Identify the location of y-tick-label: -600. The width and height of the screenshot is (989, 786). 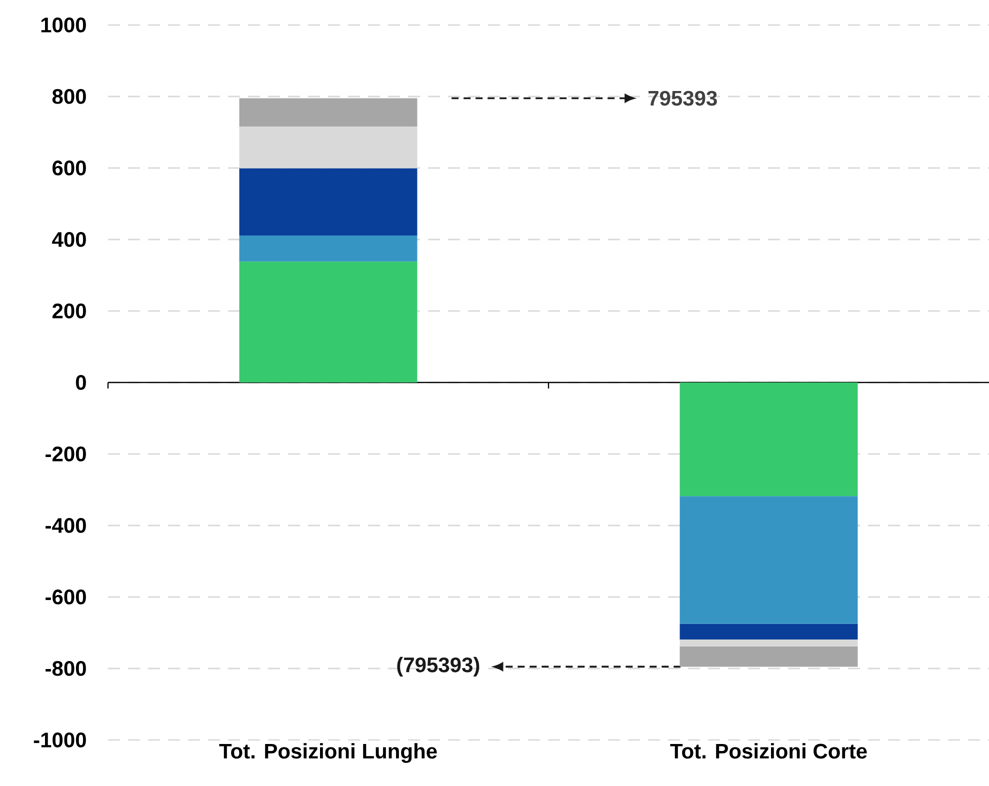
(66, 597).